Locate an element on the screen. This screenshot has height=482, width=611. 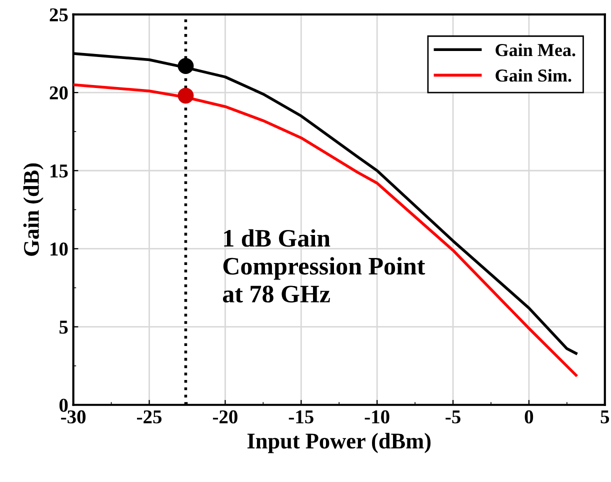
y-axis-title: Gain (dB) is located at coordinates (33, 209).